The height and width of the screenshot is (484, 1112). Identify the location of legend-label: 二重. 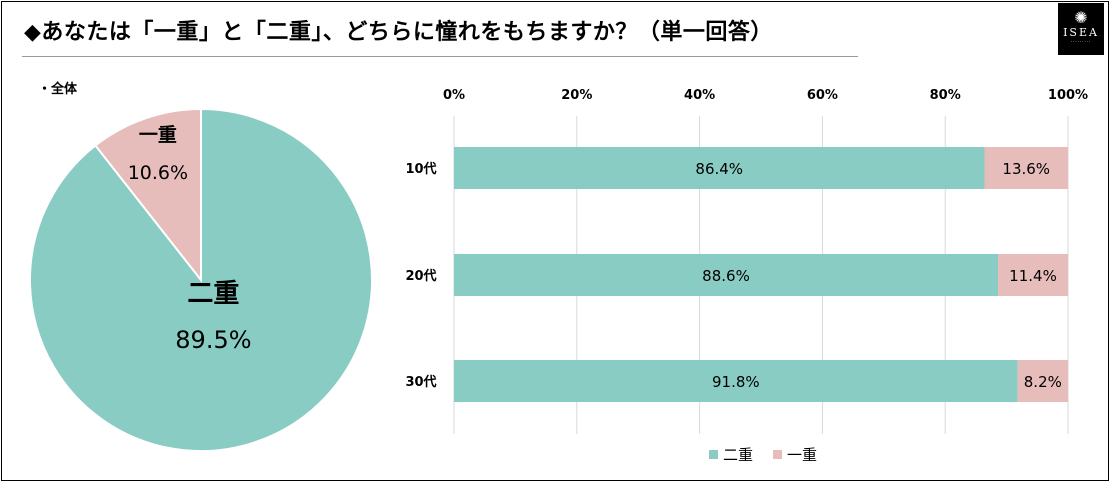
(738, 455).